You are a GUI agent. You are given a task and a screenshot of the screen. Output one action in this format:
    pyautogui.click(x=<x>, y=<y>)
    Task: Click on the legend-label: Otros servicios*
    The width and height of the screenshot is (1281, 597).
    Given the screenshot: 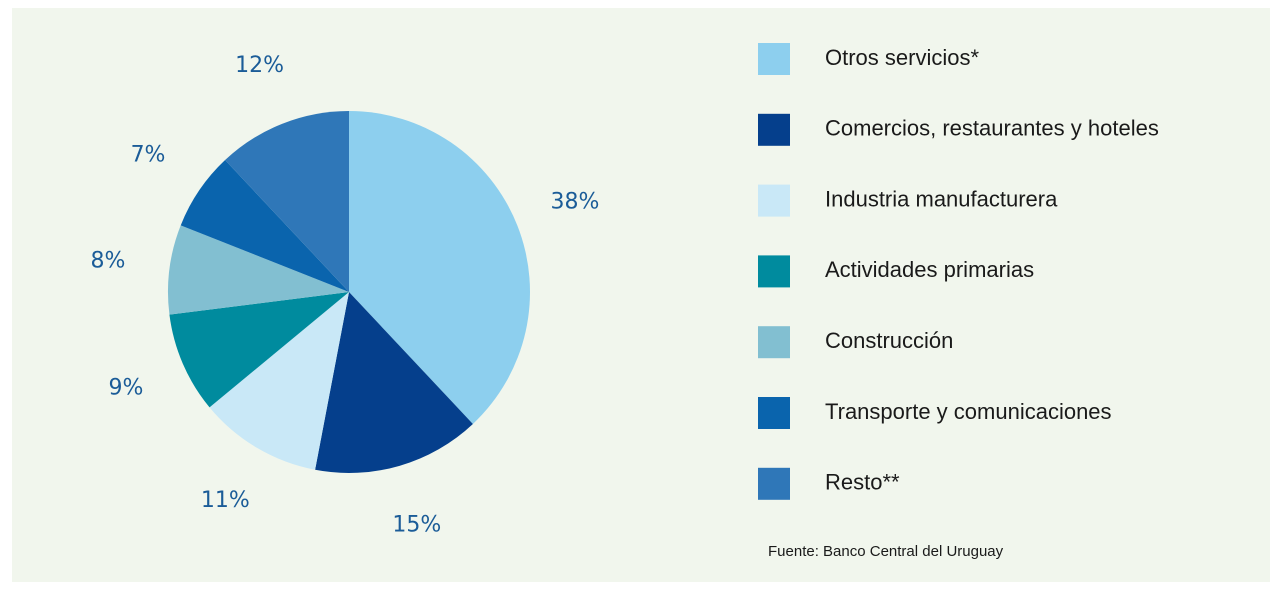 What is the action you would take?
    pyautogui.click(x=902, y=57)
    